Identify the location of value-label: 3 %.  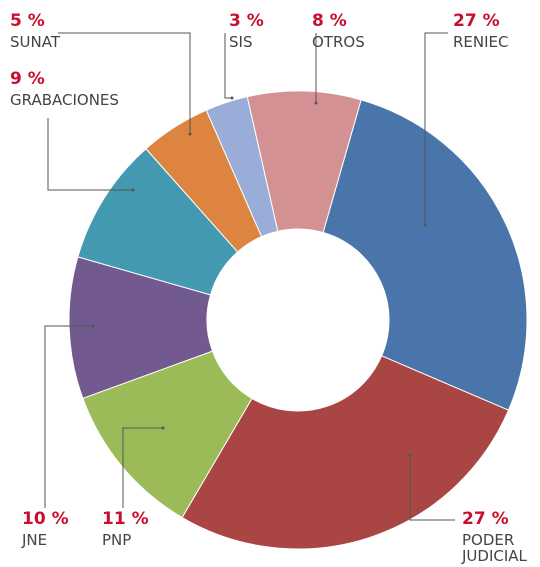
(246, 21).